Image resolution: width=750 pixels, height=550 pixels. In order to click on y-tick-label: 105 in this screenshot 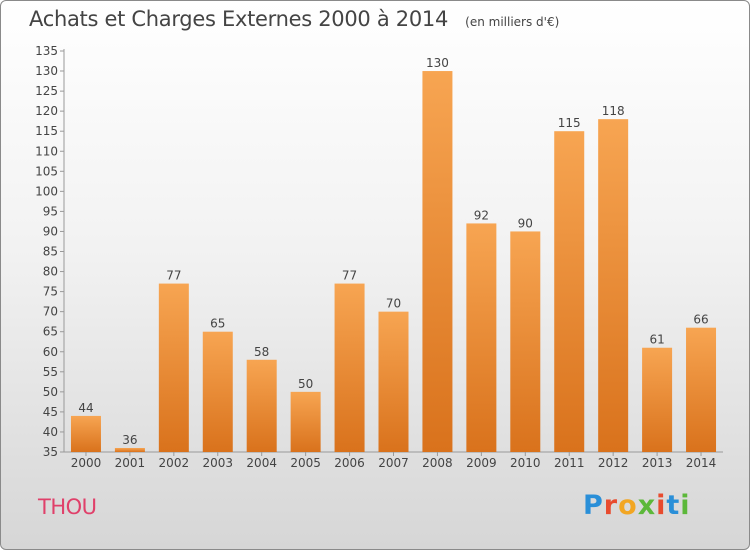, I will do `click(46, 171)`.